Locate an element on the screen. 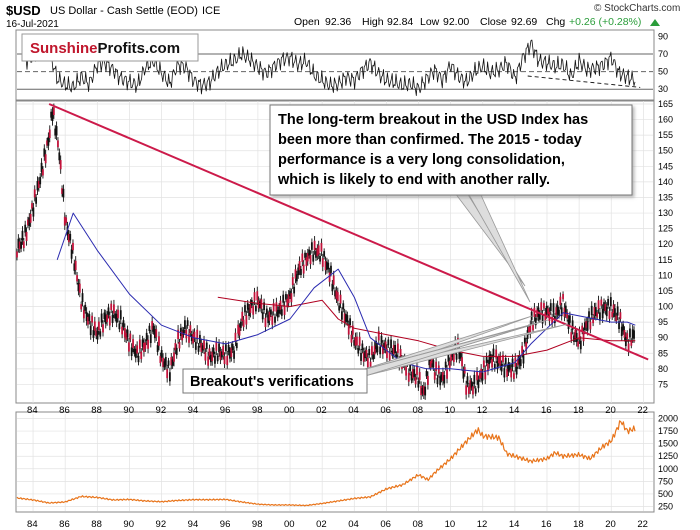 The width and height of the screenshot is (700, 530). price-tick-label: 150 is located at coordinates (665, 151).